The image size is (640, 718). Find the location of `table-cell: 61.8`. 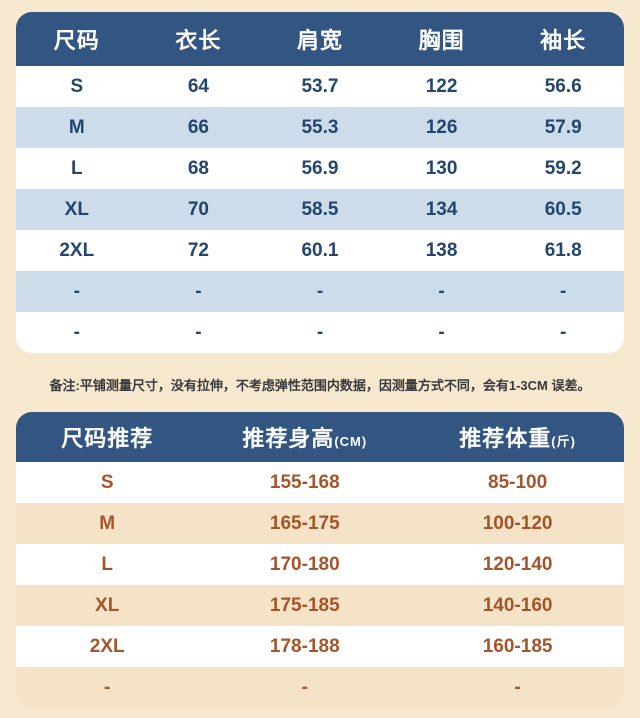

table-cell: 61.8 is located at coordinates (563, 250).